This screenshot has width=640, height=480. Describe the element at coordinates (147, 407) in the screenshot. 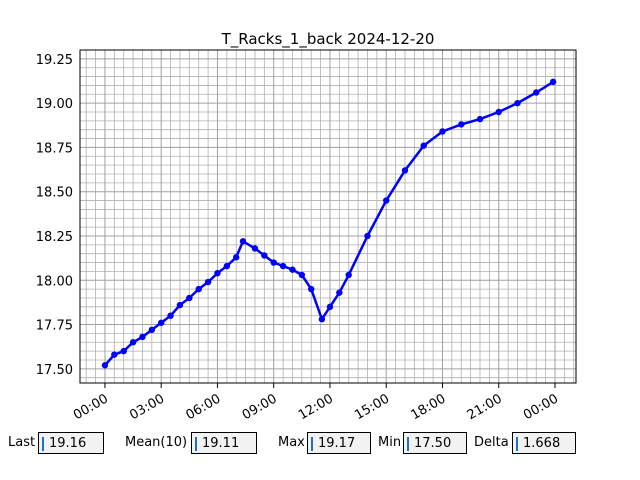

I see `x-tick-label: 03:00` at that location.